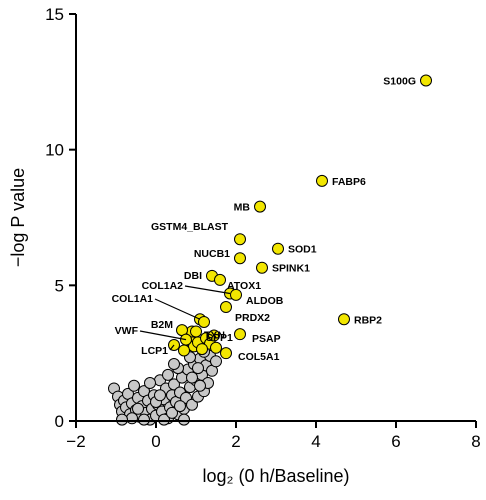  Describe the element at coordinates (193, 276) in the screenshot. I see `point-label: DBI` at that location.